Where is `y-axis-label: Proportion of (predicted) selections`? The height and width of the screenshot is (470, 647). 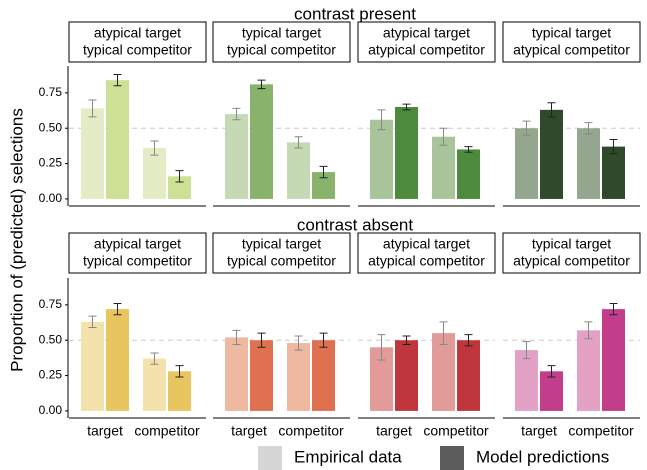 y-axis-label: Proportion of (predicted) selections is located at coordinates (16, 240).